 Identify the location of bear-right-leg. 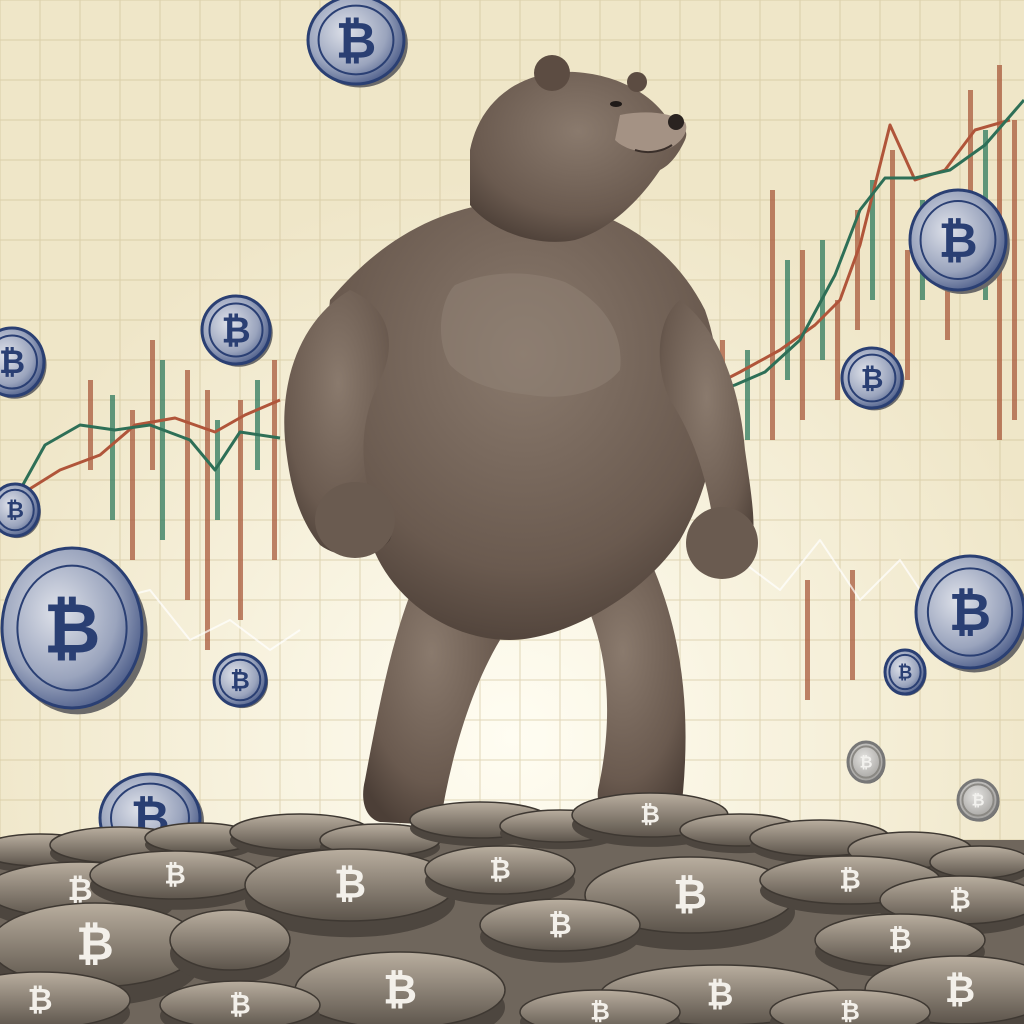
(623, 691).